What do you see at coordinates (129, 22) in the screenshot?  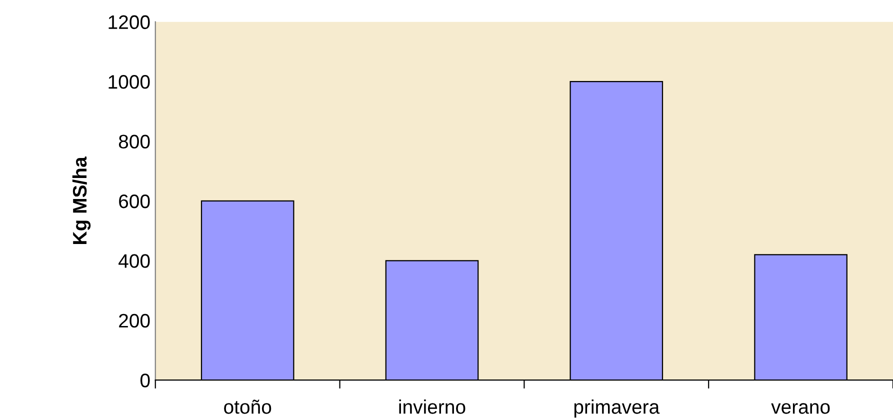 I see `y-tick-label: 1200` at bounding box center [129, 22].